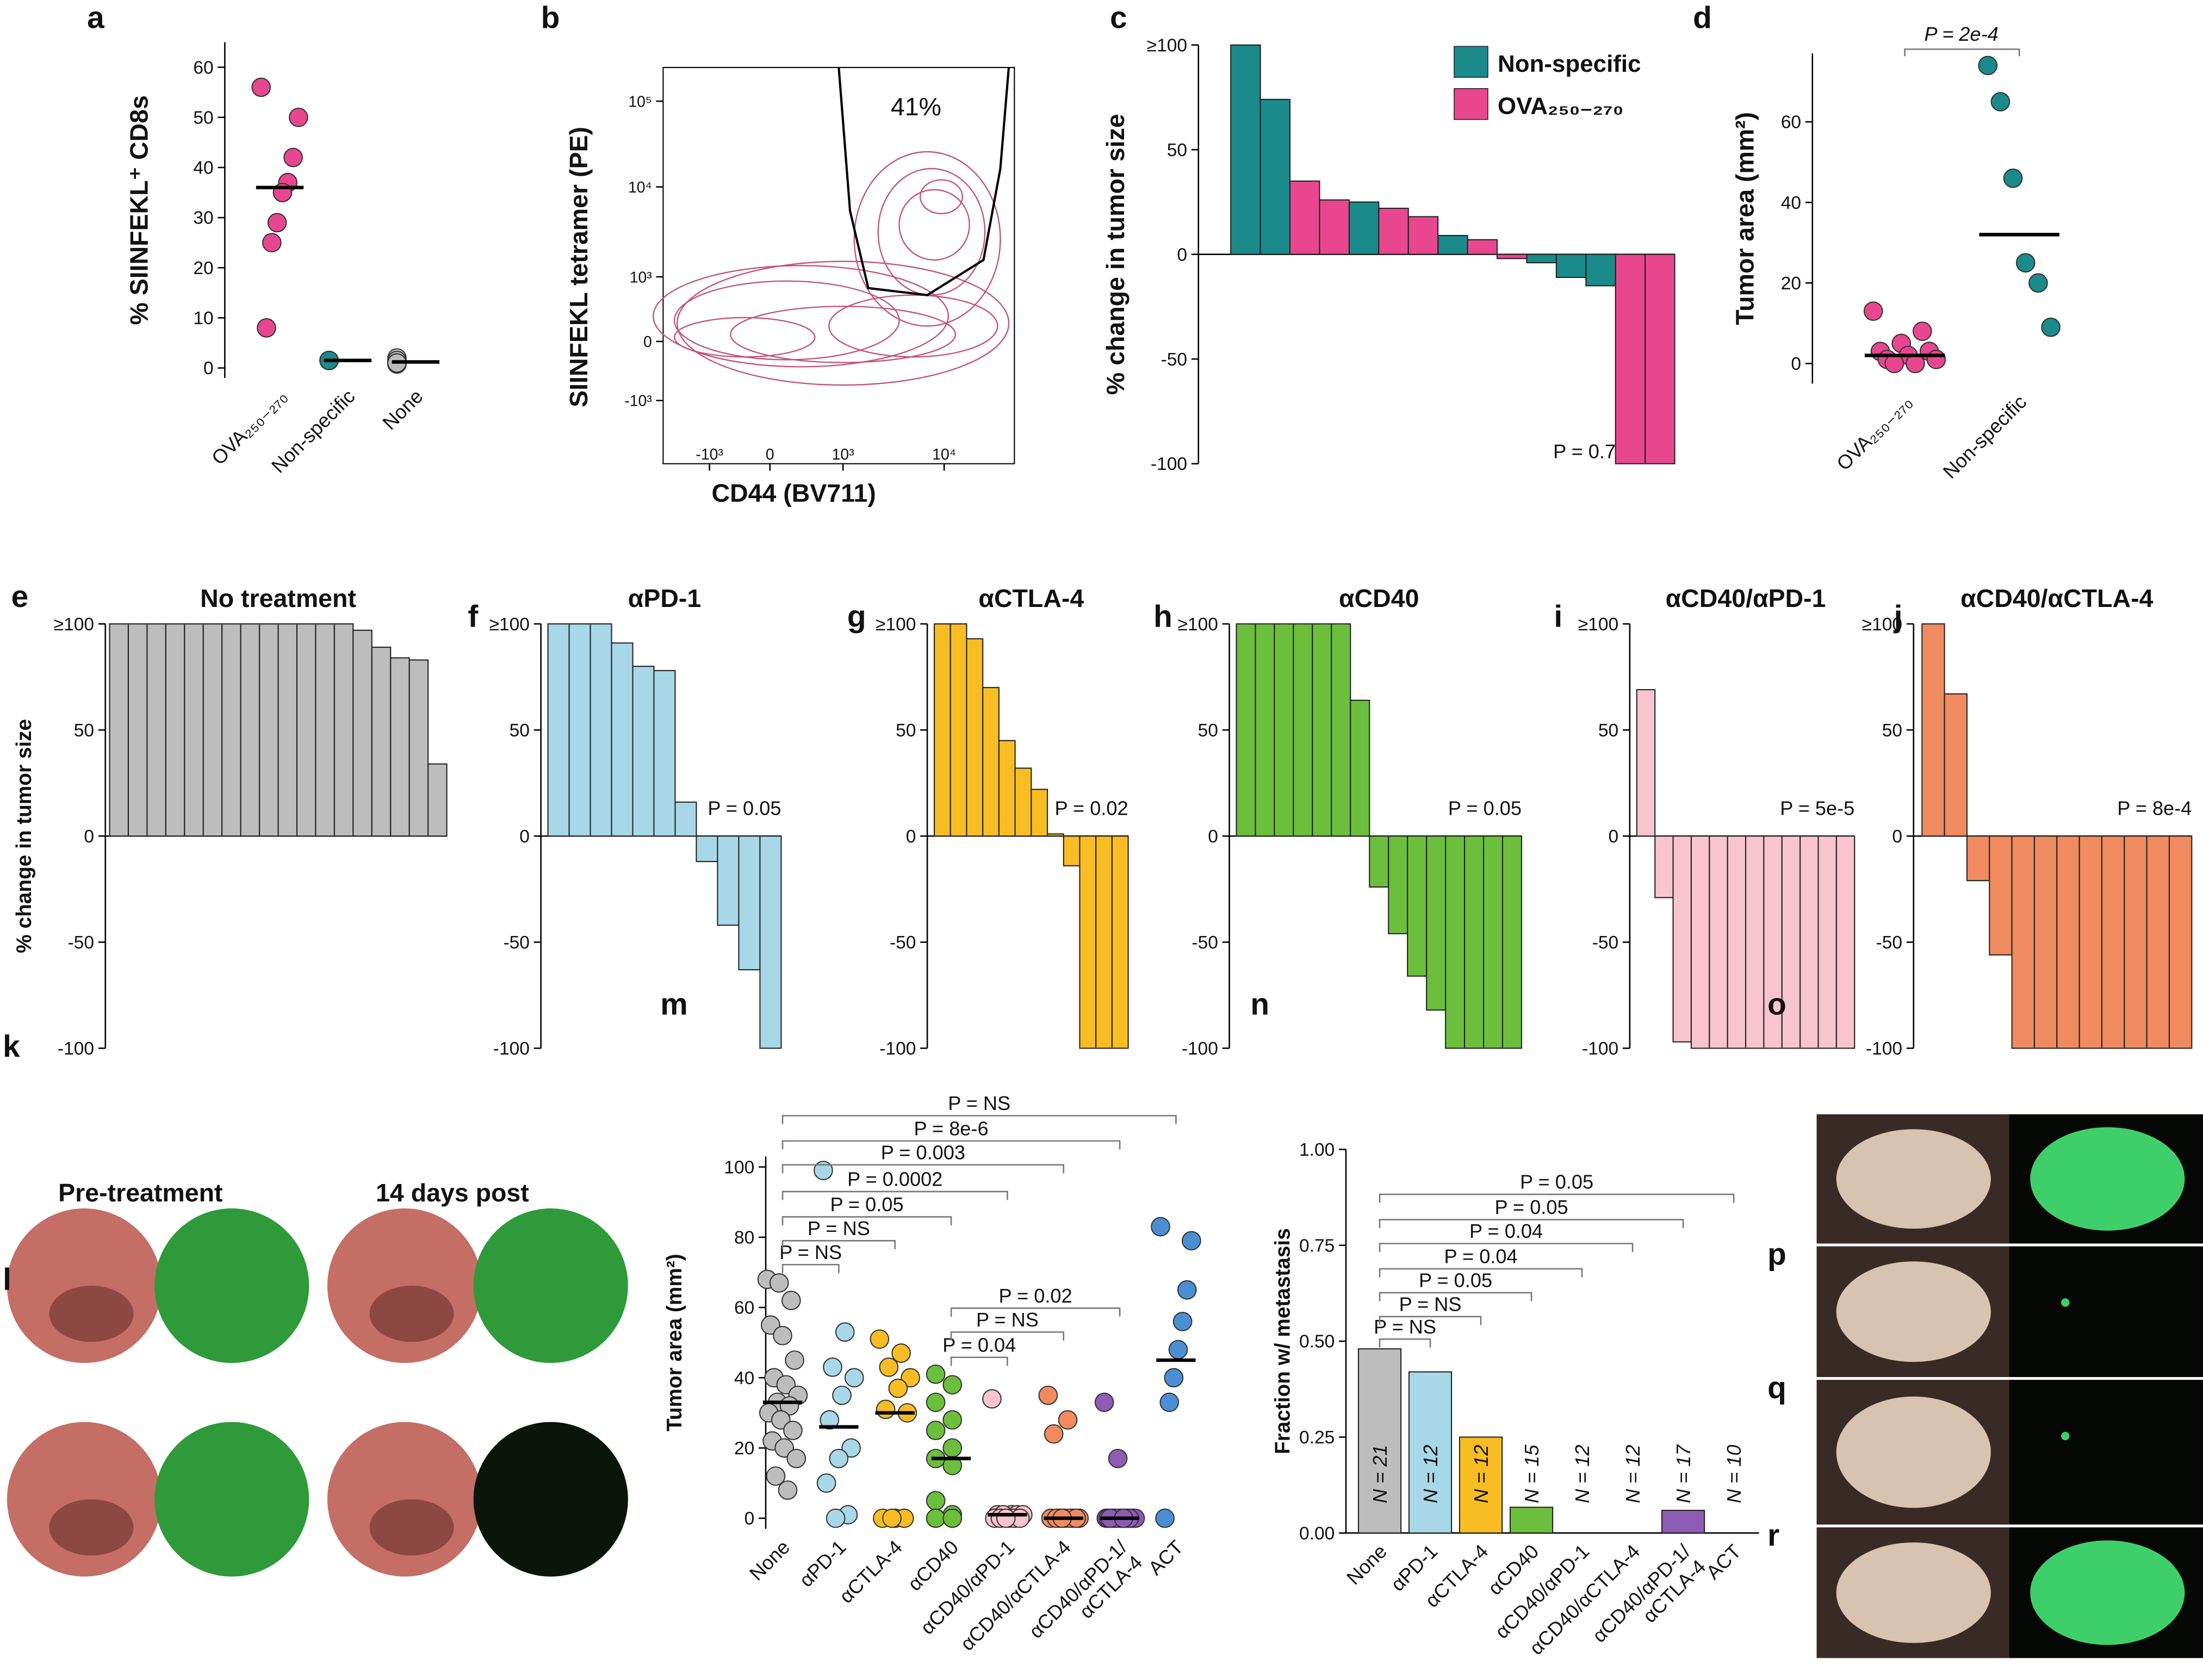  What do you see at coordinates (709, 454) in the screenshot?
I see `x-tick-label: -10³` at bounding box center [709, 454].